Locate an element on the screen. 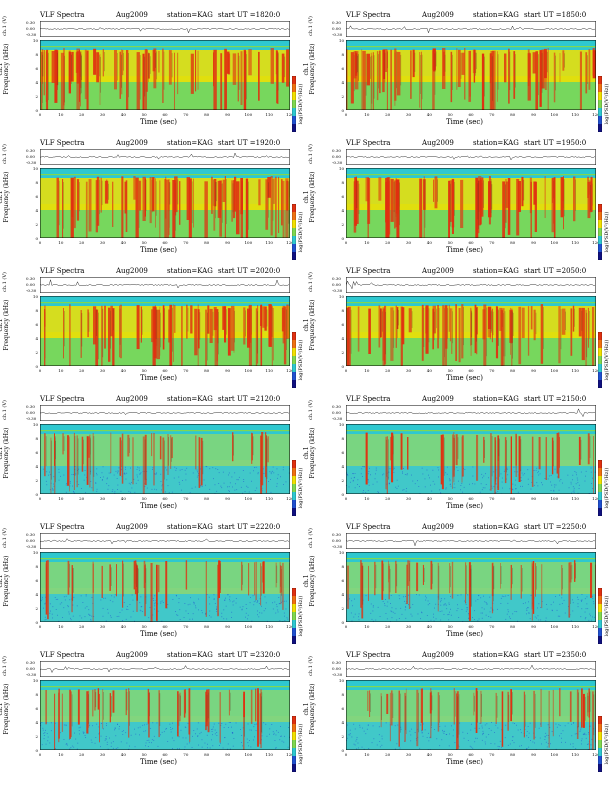 The width and height of the screenshot is (612, 792). frequency-tick-label: 0 is located at coordinates (36, 366).